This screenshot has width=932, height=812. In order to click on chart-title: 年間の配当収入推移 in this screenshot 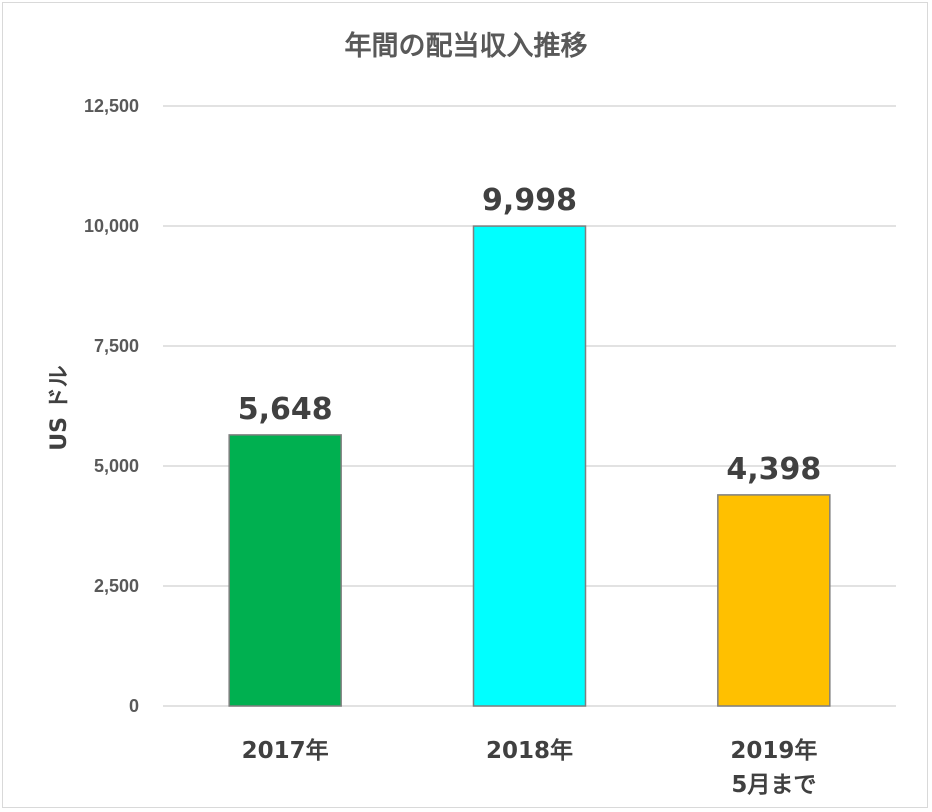, I will do `click(466, 46)`.